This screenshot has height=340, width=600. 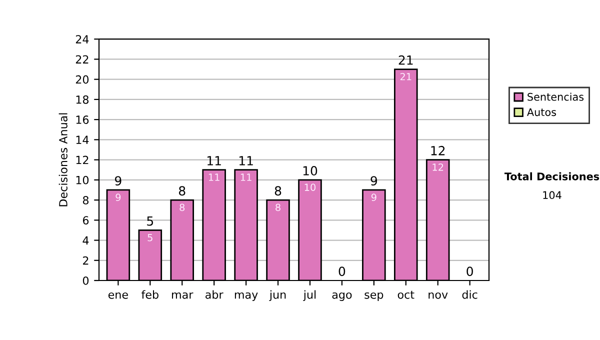 I want to click on y-tick-label: 16, so click(x=82, y=120).